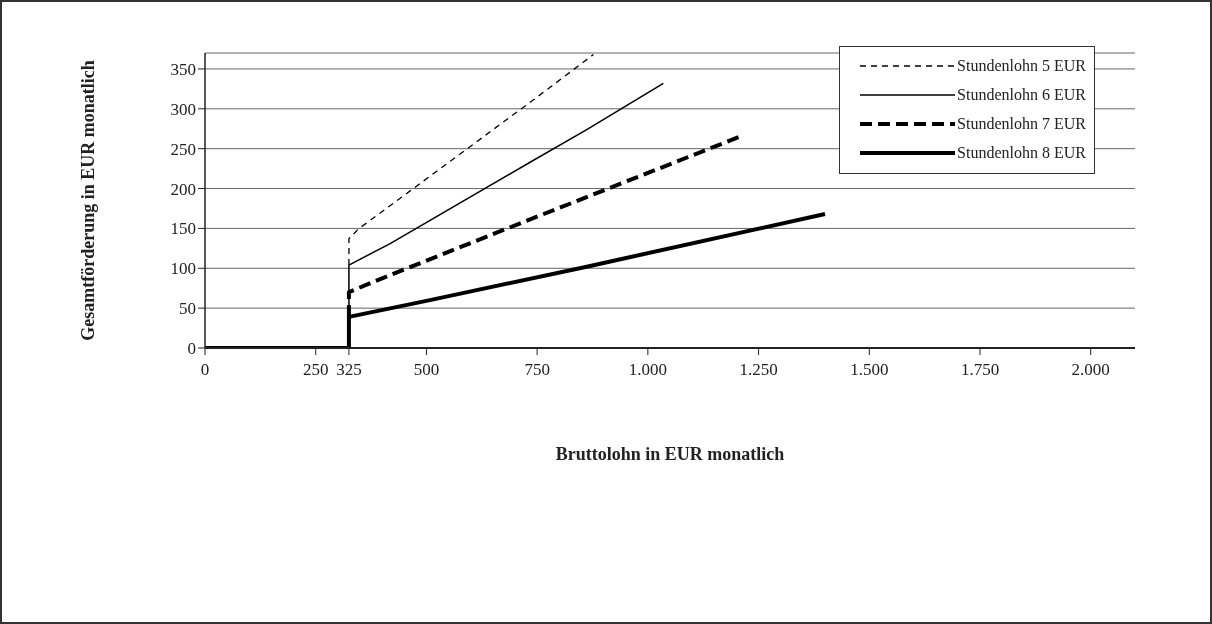  Describe the element at coordinates (647, 369) in the screenshot. I see `x-tick-label: 1.000` at that location.